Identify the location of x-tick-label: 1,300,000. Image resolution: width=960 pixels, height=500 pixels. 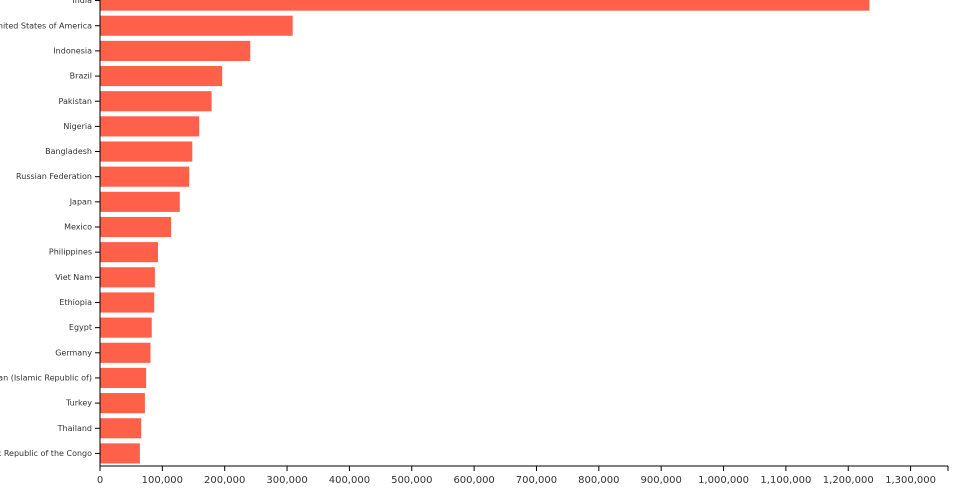
(910, 480).